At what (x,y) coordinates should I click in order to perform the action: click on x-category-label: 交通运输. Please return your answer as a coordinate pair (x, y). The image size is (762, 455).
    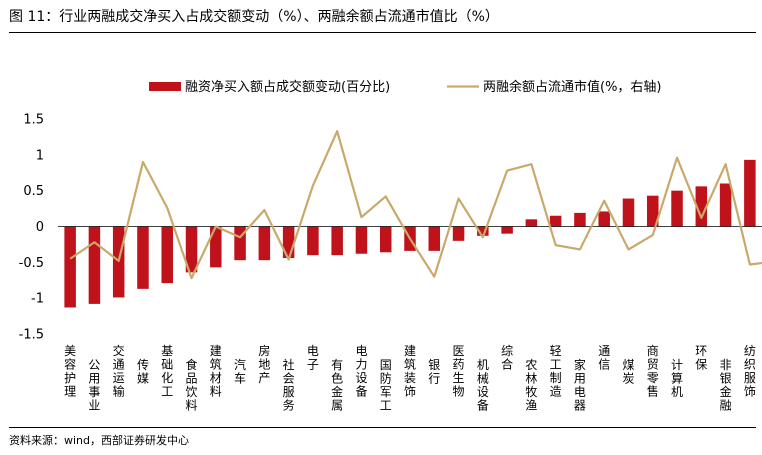
    Looking at the image, I should click on (119, 371).